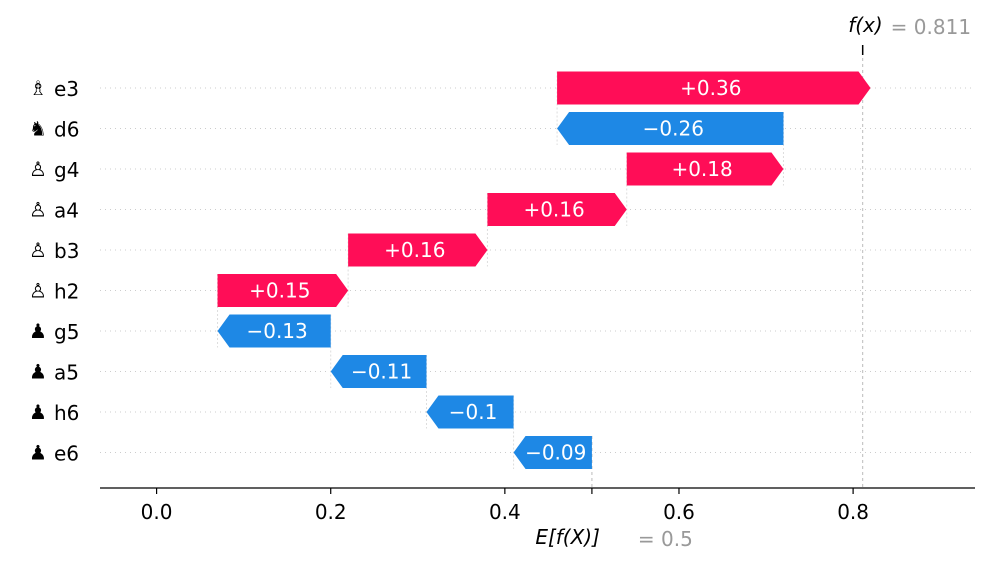  What do you see at coordinates (66, 413) in the screenshot?
I see `feature-label: h6` at bounding box center [66, 413].